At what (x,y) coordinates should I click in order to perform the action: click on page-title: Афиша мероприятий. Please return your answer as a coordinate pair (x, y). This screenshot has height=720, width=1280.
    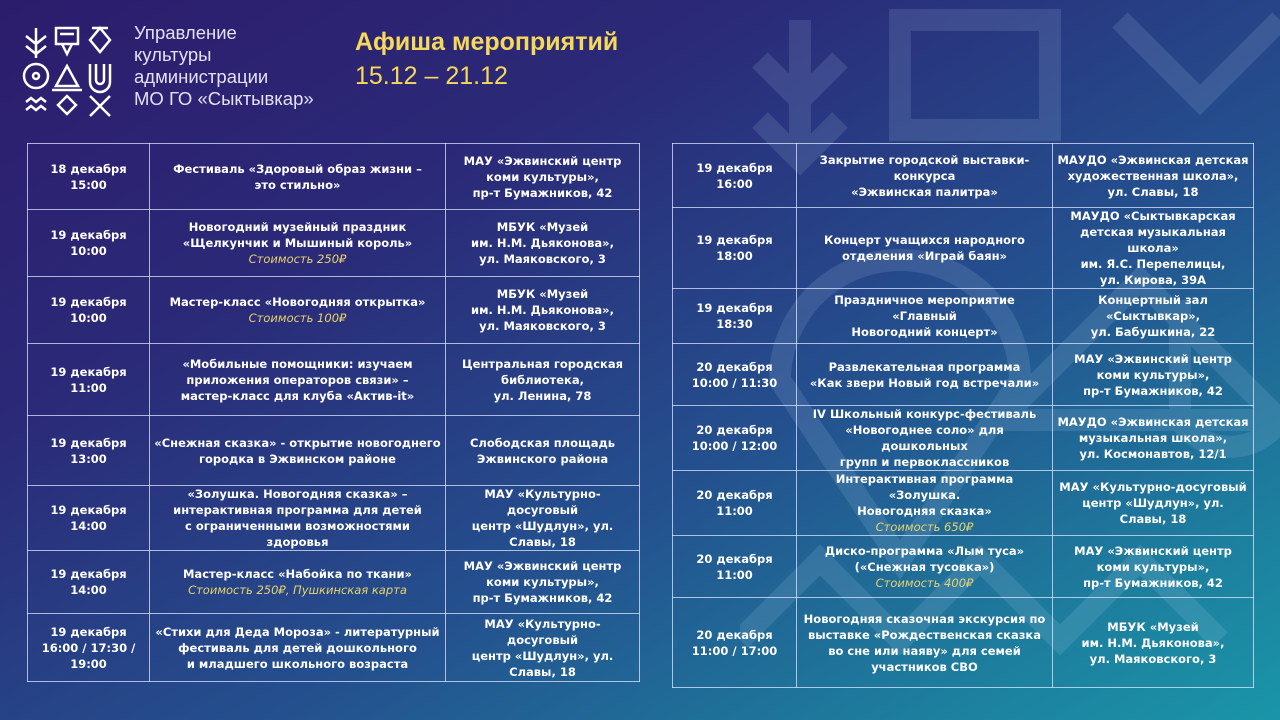
    Looking at the image, I should click on (487, 42).